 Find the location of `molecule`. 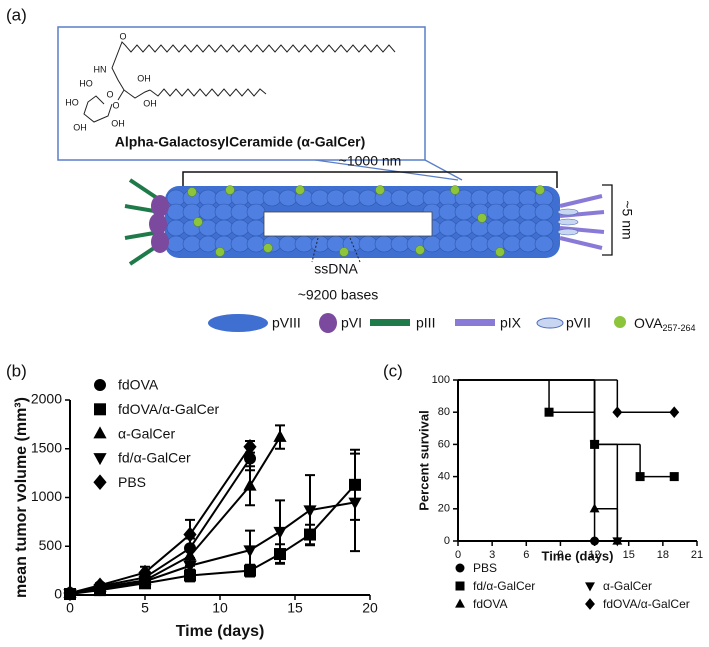

molecule is located at coordinates (239, 82).